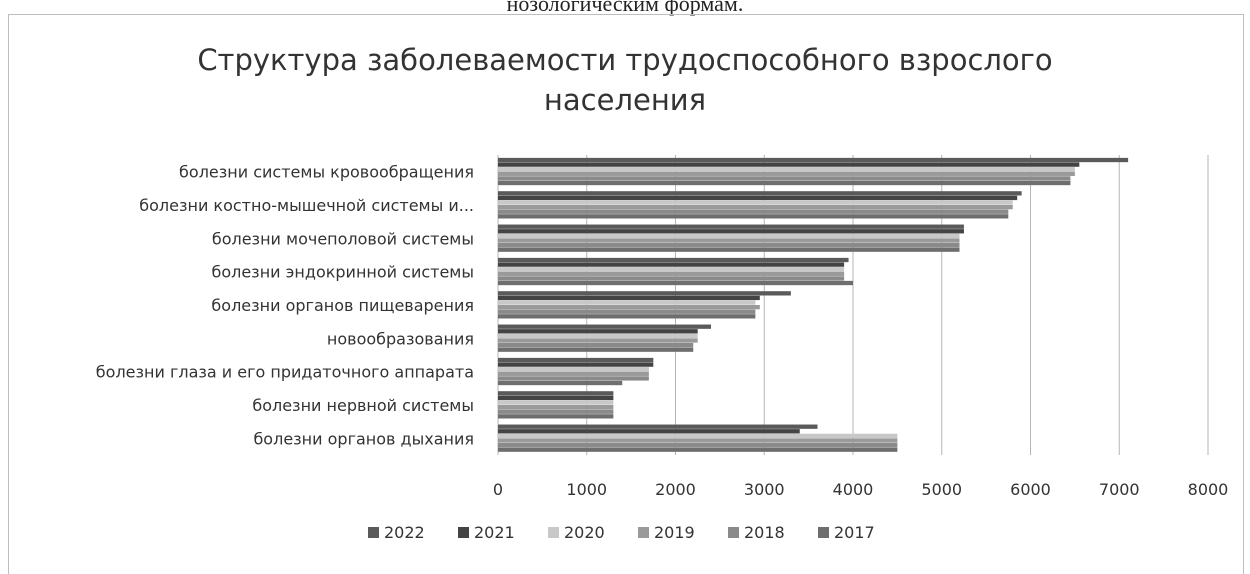  What do you see at coordinates (764, 489) in the screenshot?
I see `x-tick-label: 3000` at bounding box center [764, 489].